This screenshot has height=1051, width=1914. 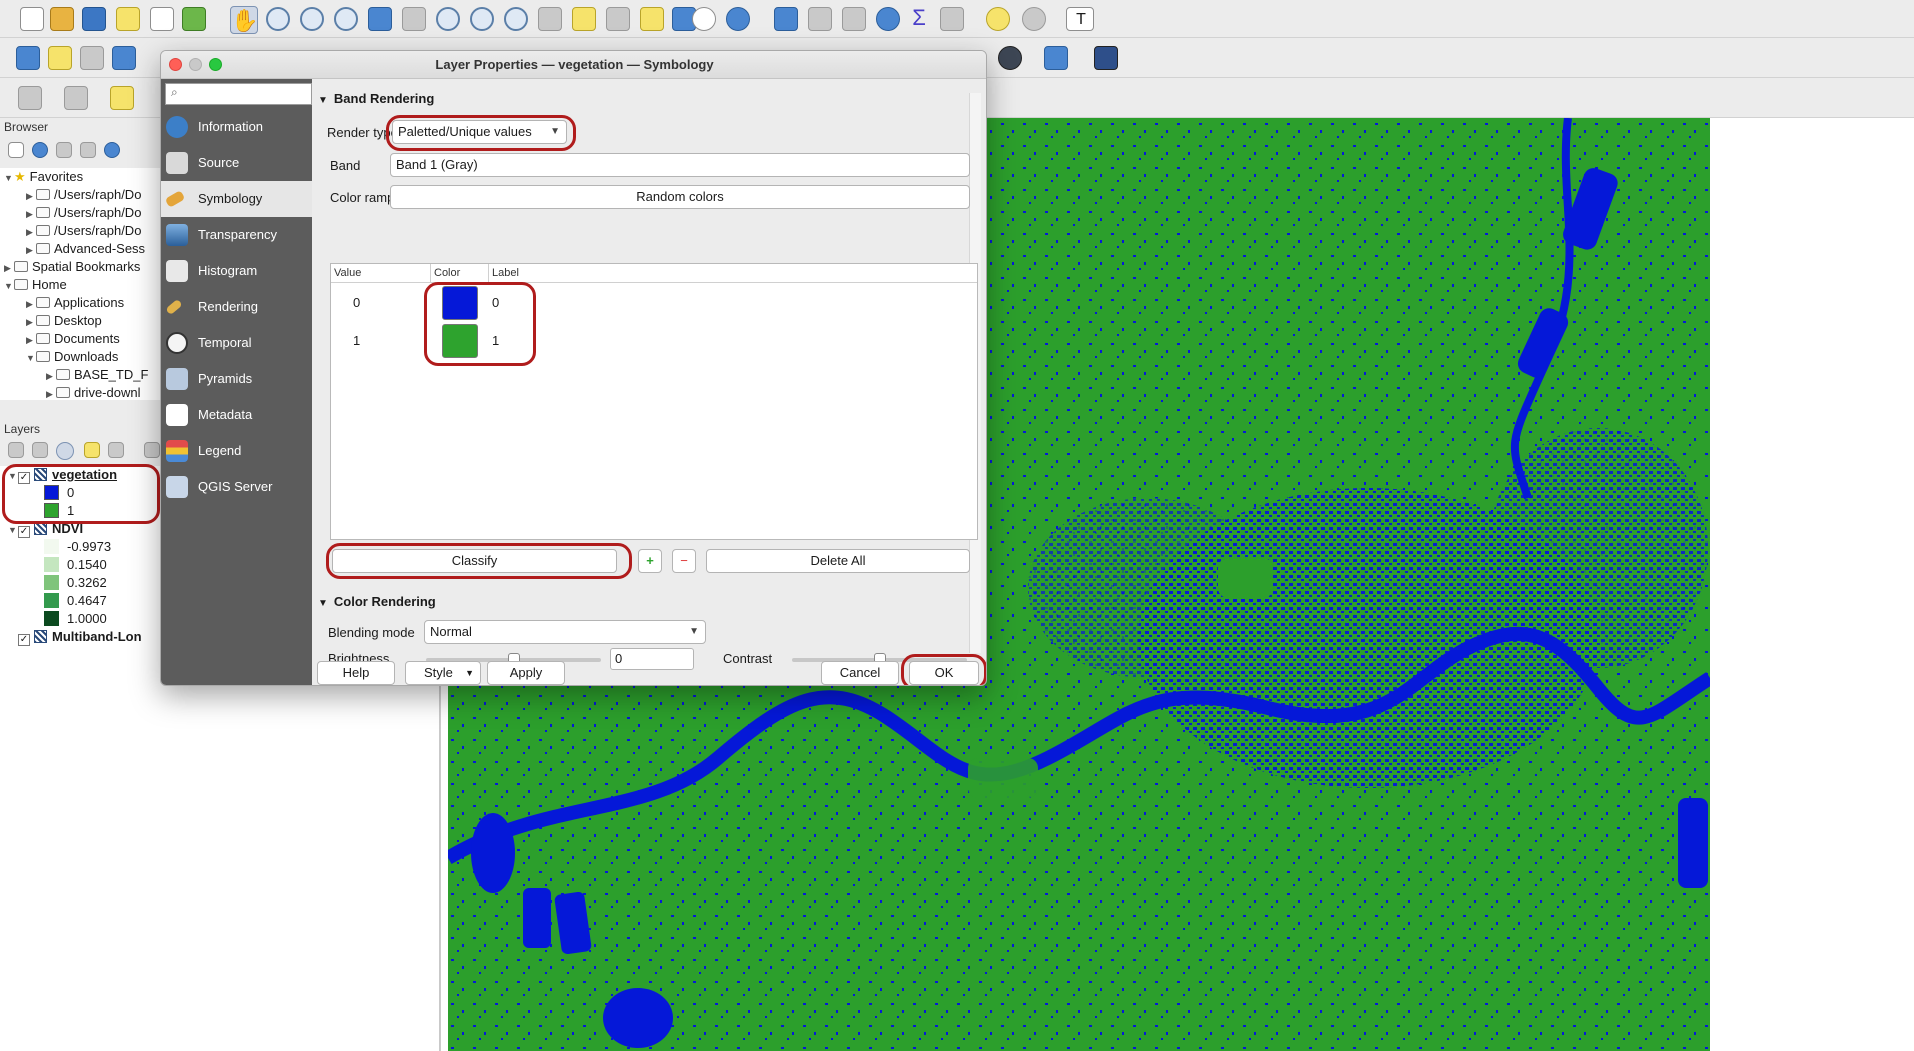 I want to click on remove-value-icon: −, so click(x=684, y=561).